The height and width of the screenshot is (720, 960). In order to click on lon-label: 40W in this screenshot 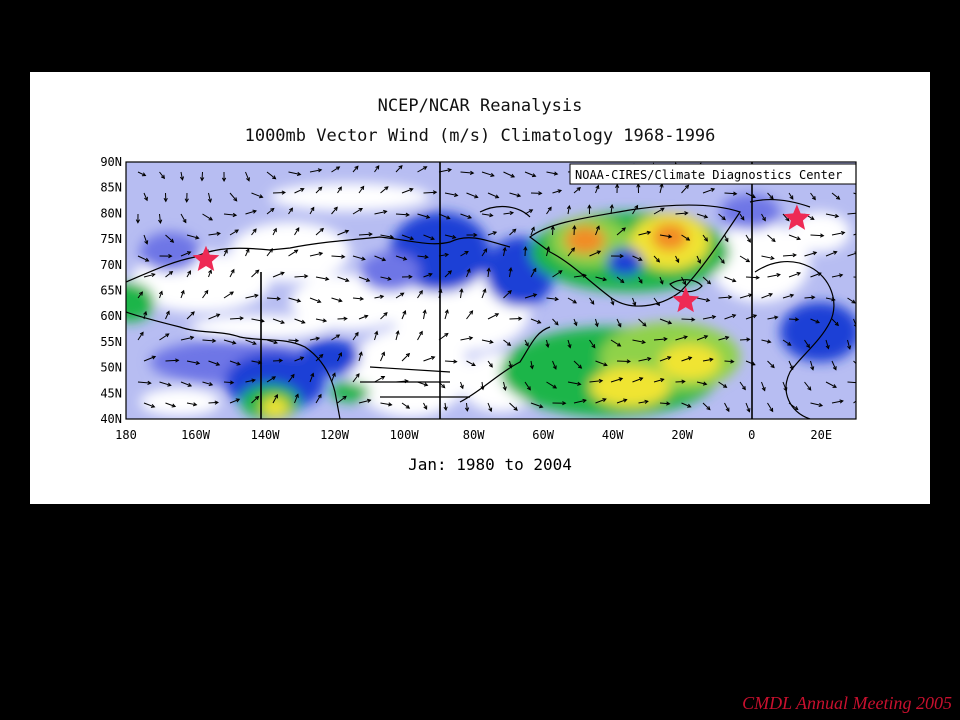, I will do `click(613, 435)`.